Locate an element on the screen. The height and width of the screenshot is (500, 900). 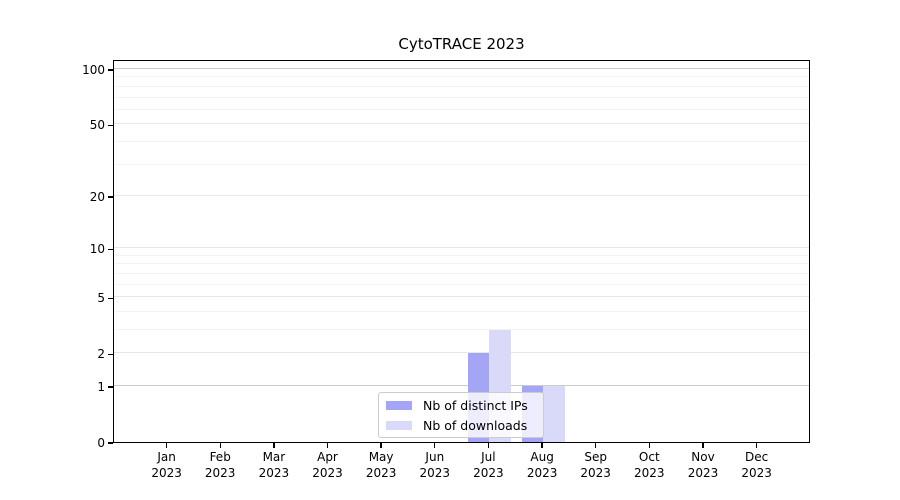
x-tick-label-sep-2023: Sep 2023 is located at coordinates (595, 465).